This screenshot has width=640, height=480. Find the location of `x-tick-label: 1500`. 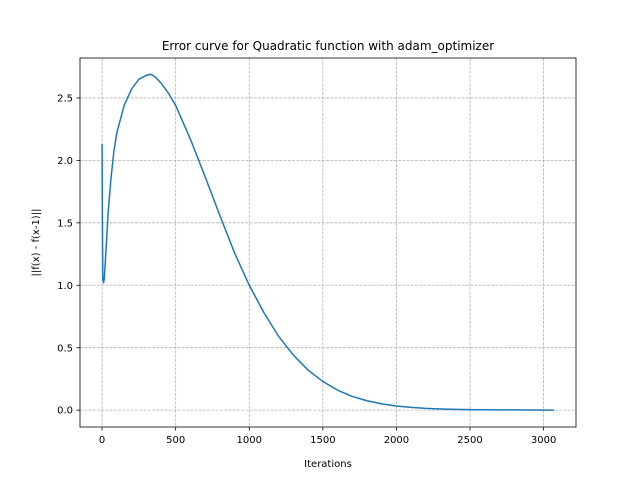

x-tick-label: 1500 is located at coordinates (322, 440).